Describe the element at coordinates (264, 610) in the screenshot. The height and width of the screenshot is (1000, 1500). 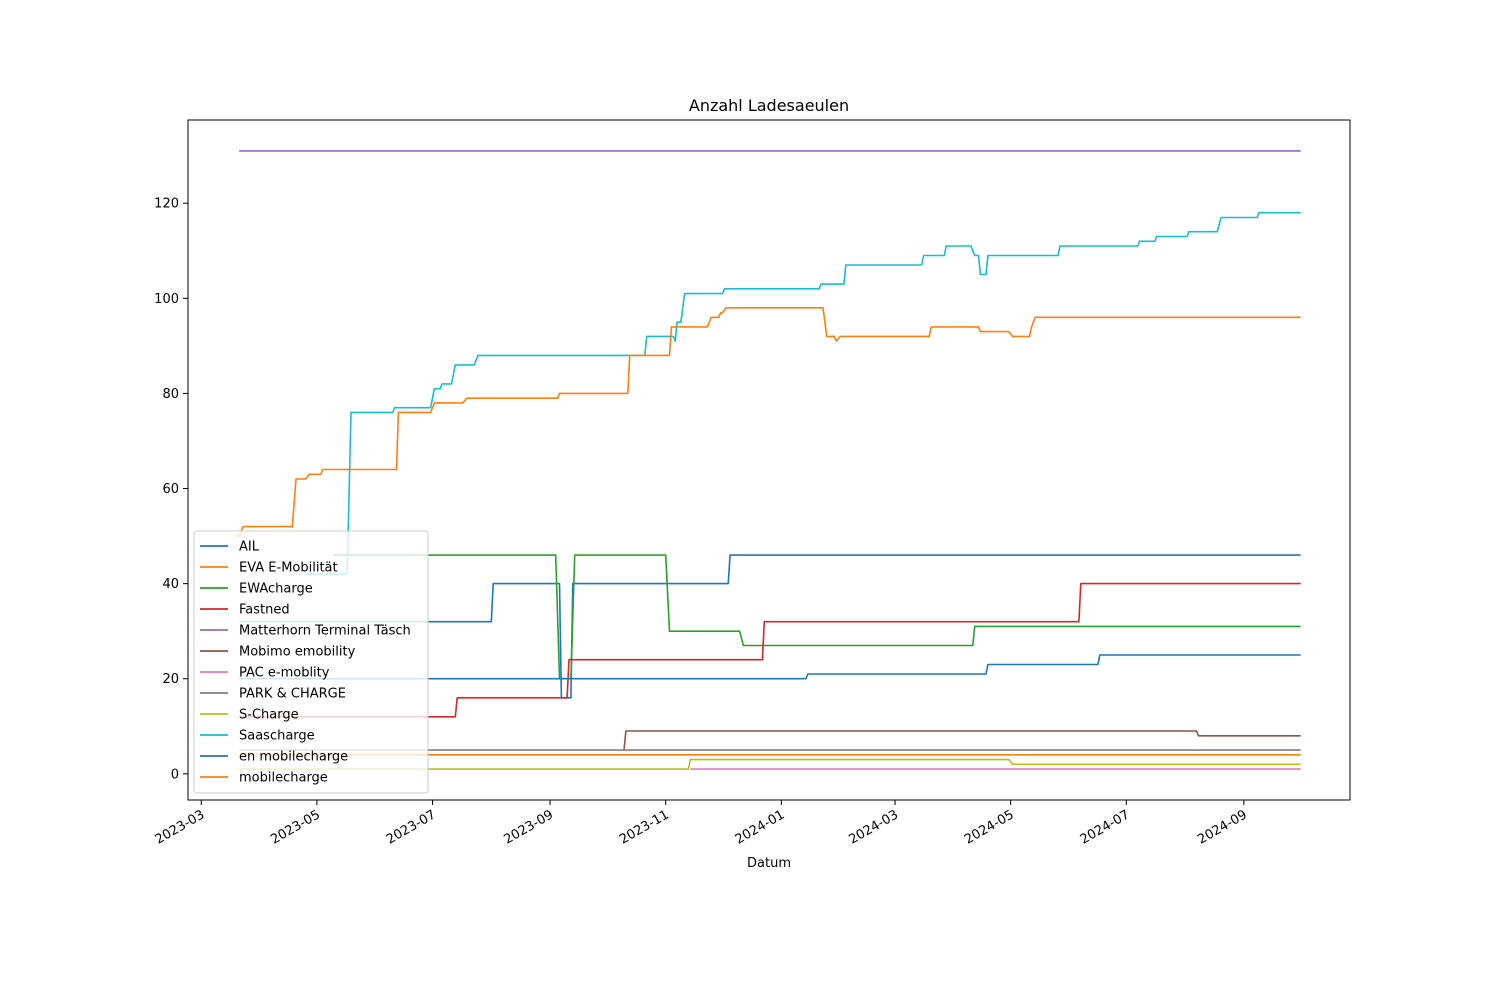
I see `legend-label: Fastned` at that location.